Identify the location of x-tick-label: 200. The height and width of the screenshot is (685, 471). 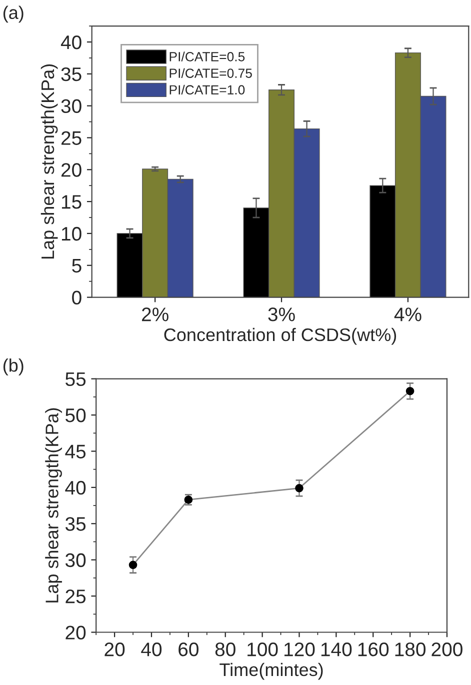
(447, 649).